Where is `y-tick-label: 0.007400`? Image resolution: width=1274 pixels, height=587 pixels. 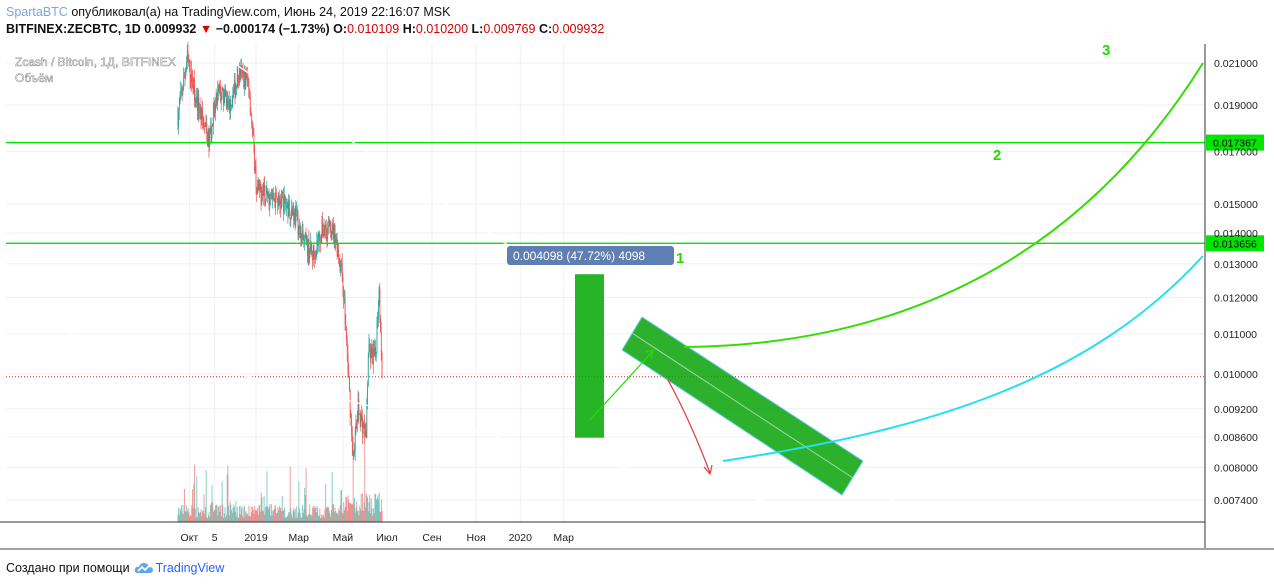
y-tick-label: 0.007400 is located at coordinates (1236, 501).